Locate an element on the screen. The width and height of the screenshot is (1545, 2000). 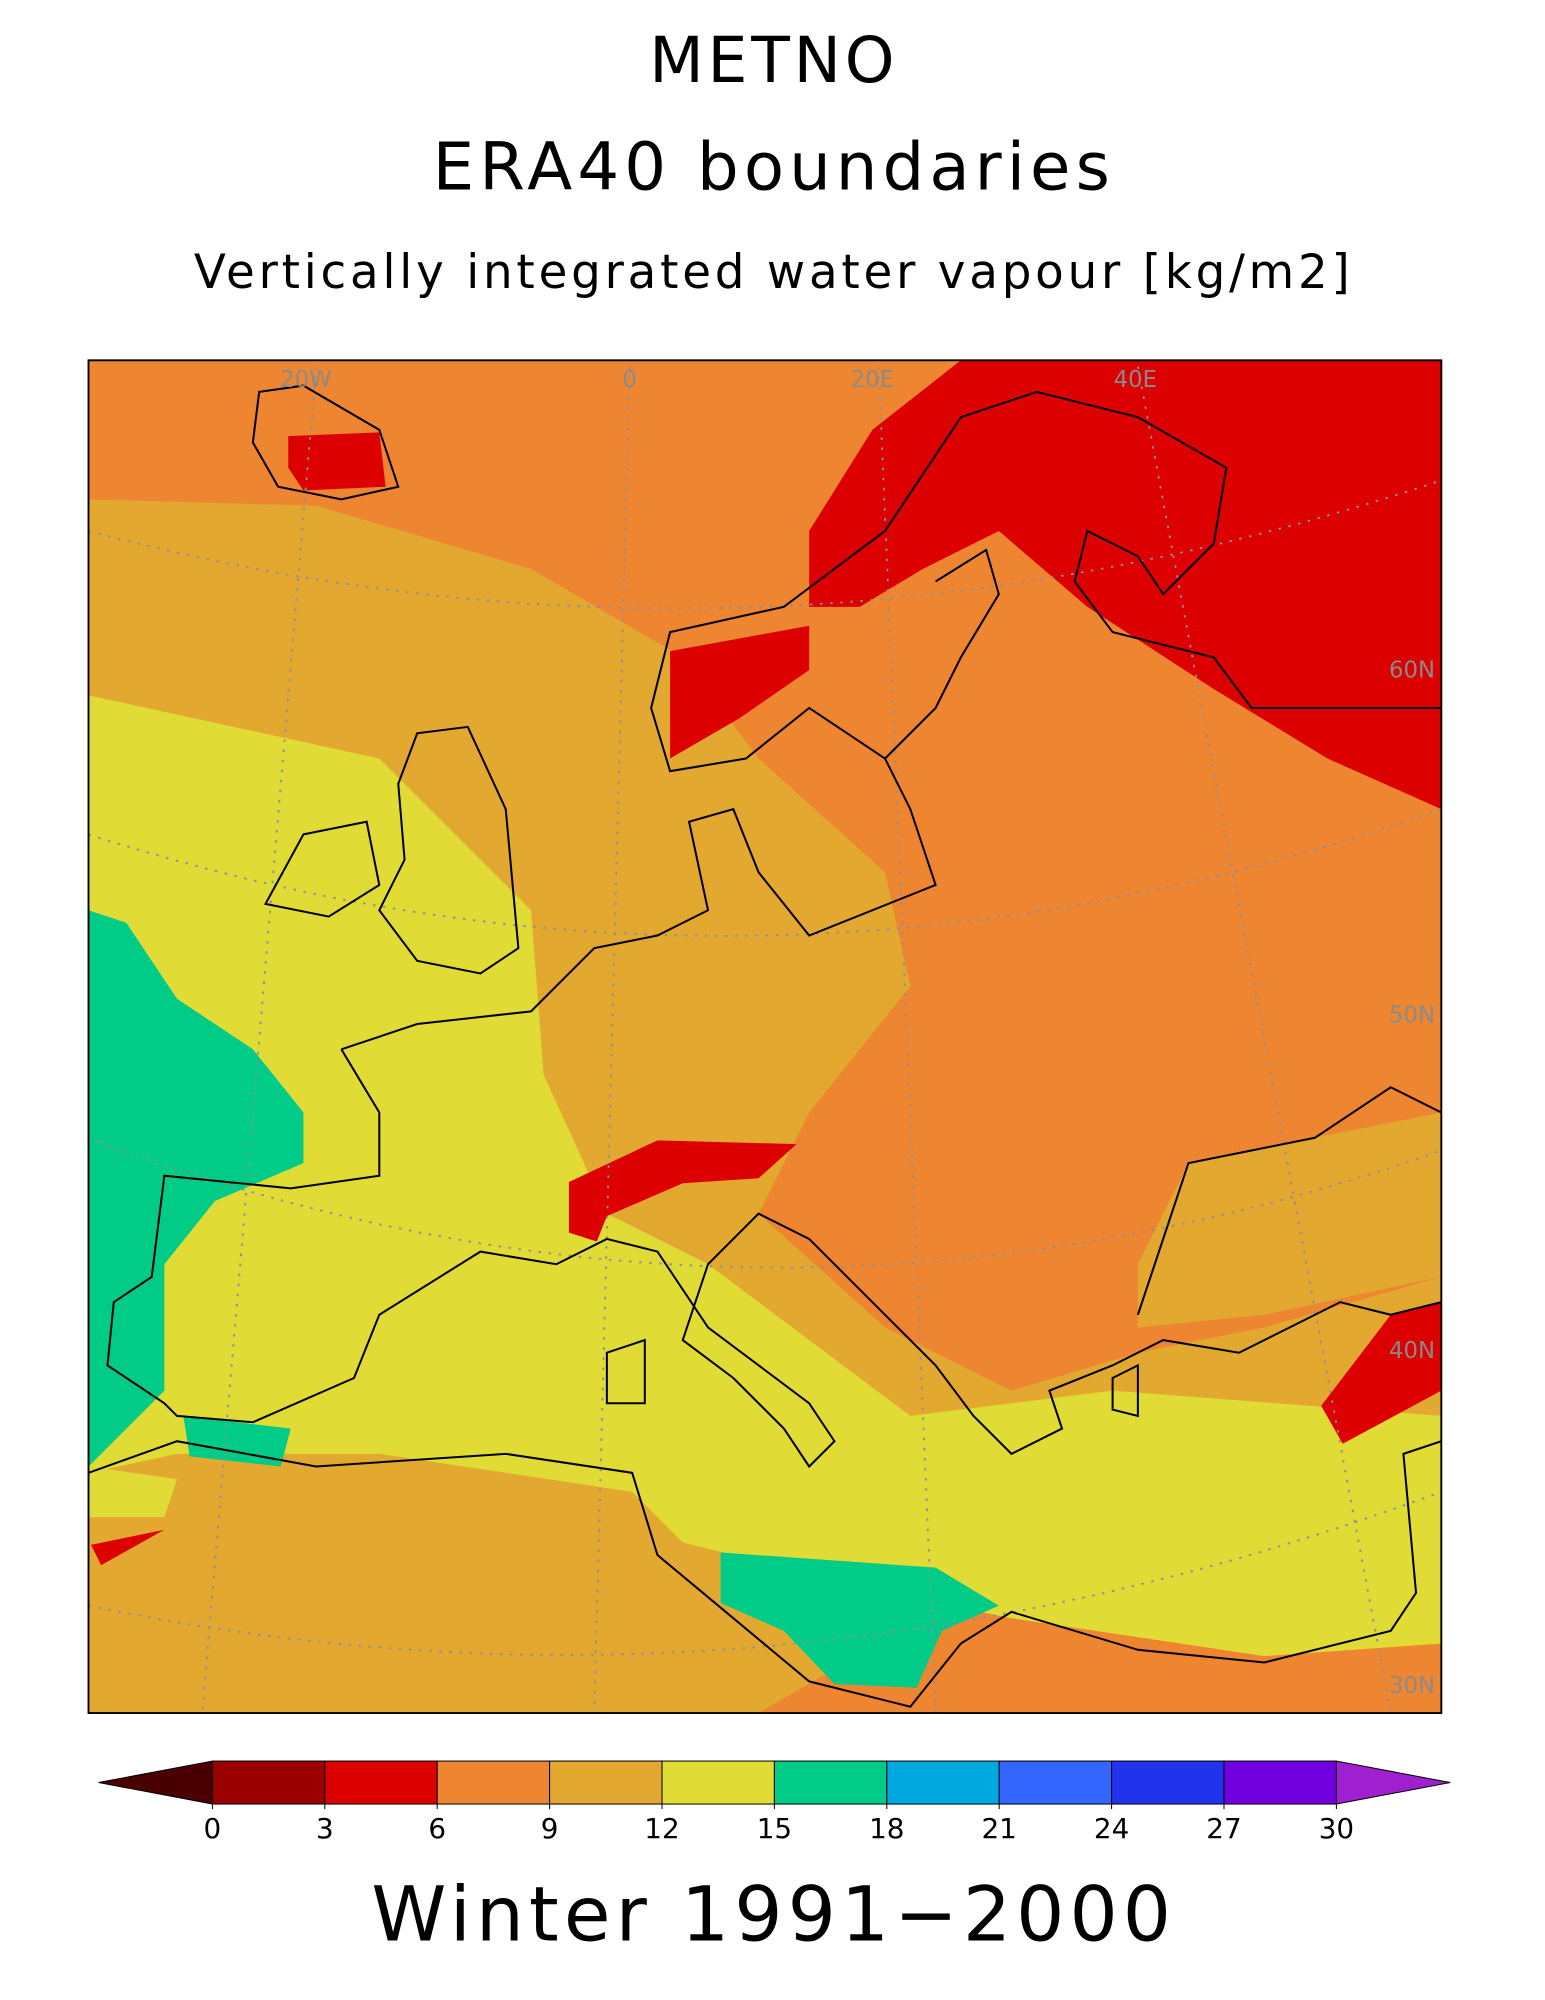
graticule-label: 40N is located at coordinates (1412, 1351).